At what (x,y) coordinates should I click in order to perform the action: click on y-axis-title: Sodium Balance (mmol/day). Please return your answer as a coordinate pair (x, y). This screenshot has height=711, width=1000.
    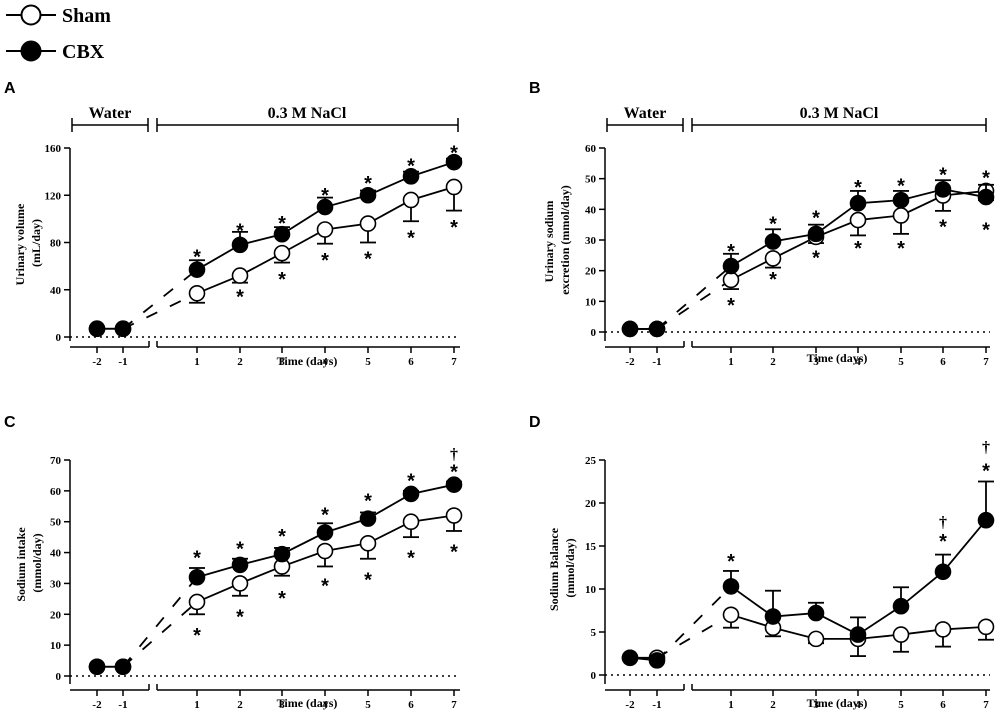
    Looking at the image, I should click on (562, 568).